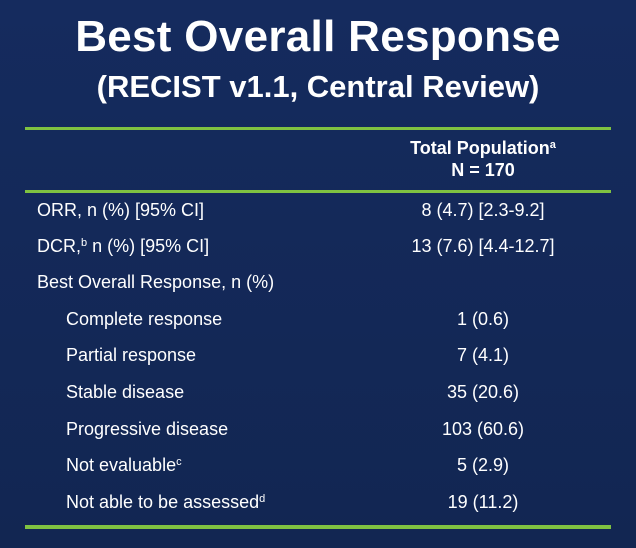 Image resolution: width=636 pixels, height=548 pixels. What do you see at coordinates (318, 191) in the screenshot?
I see `table-header-rule` at bounding box center [318, 191].